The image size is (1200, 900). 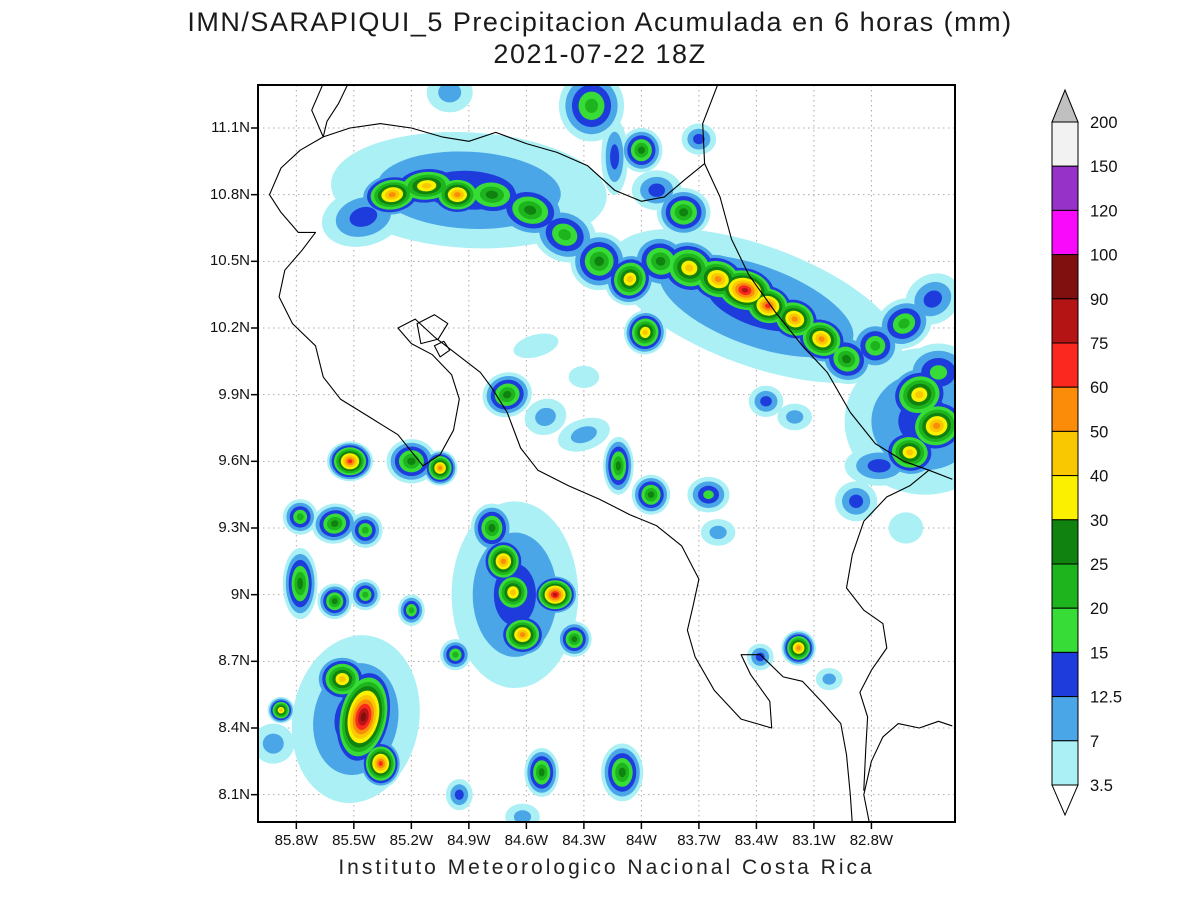 I want to click on x-tick-label: 83.7W, so click(x=699, y=840).